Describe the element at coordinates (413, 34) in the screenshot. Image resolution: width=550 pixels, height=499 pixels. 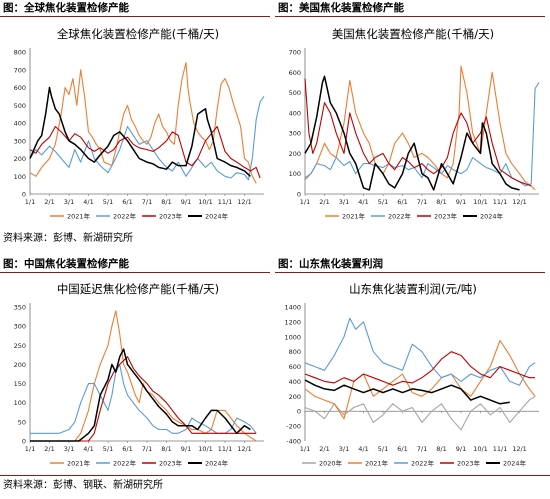
I see `chart-title: 美国焦化装置检修产能(千桶/天)` at that location.